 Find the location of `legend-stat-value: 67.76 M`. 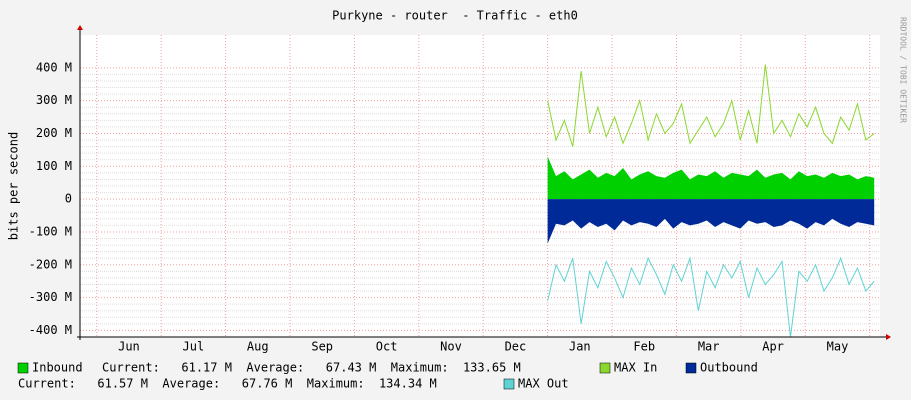

legend-stat-value: 67.76 M is located at coordinates (267, 384).